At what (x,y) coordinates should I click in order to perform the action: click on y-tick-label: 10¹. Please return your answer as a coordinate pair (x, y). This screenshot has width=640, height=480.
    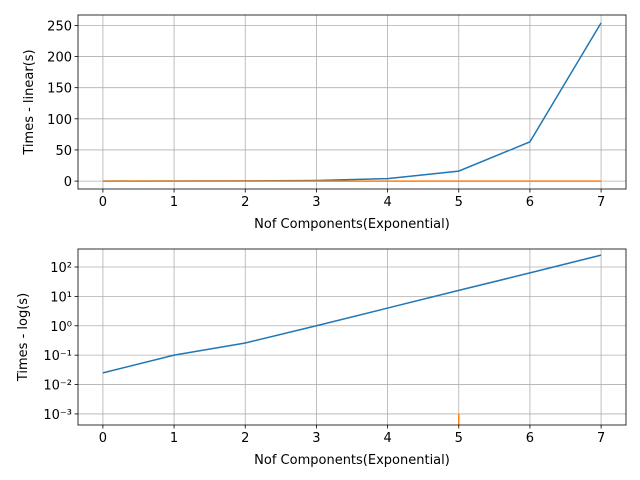
    Looking at the image, I should click on (61, 297).